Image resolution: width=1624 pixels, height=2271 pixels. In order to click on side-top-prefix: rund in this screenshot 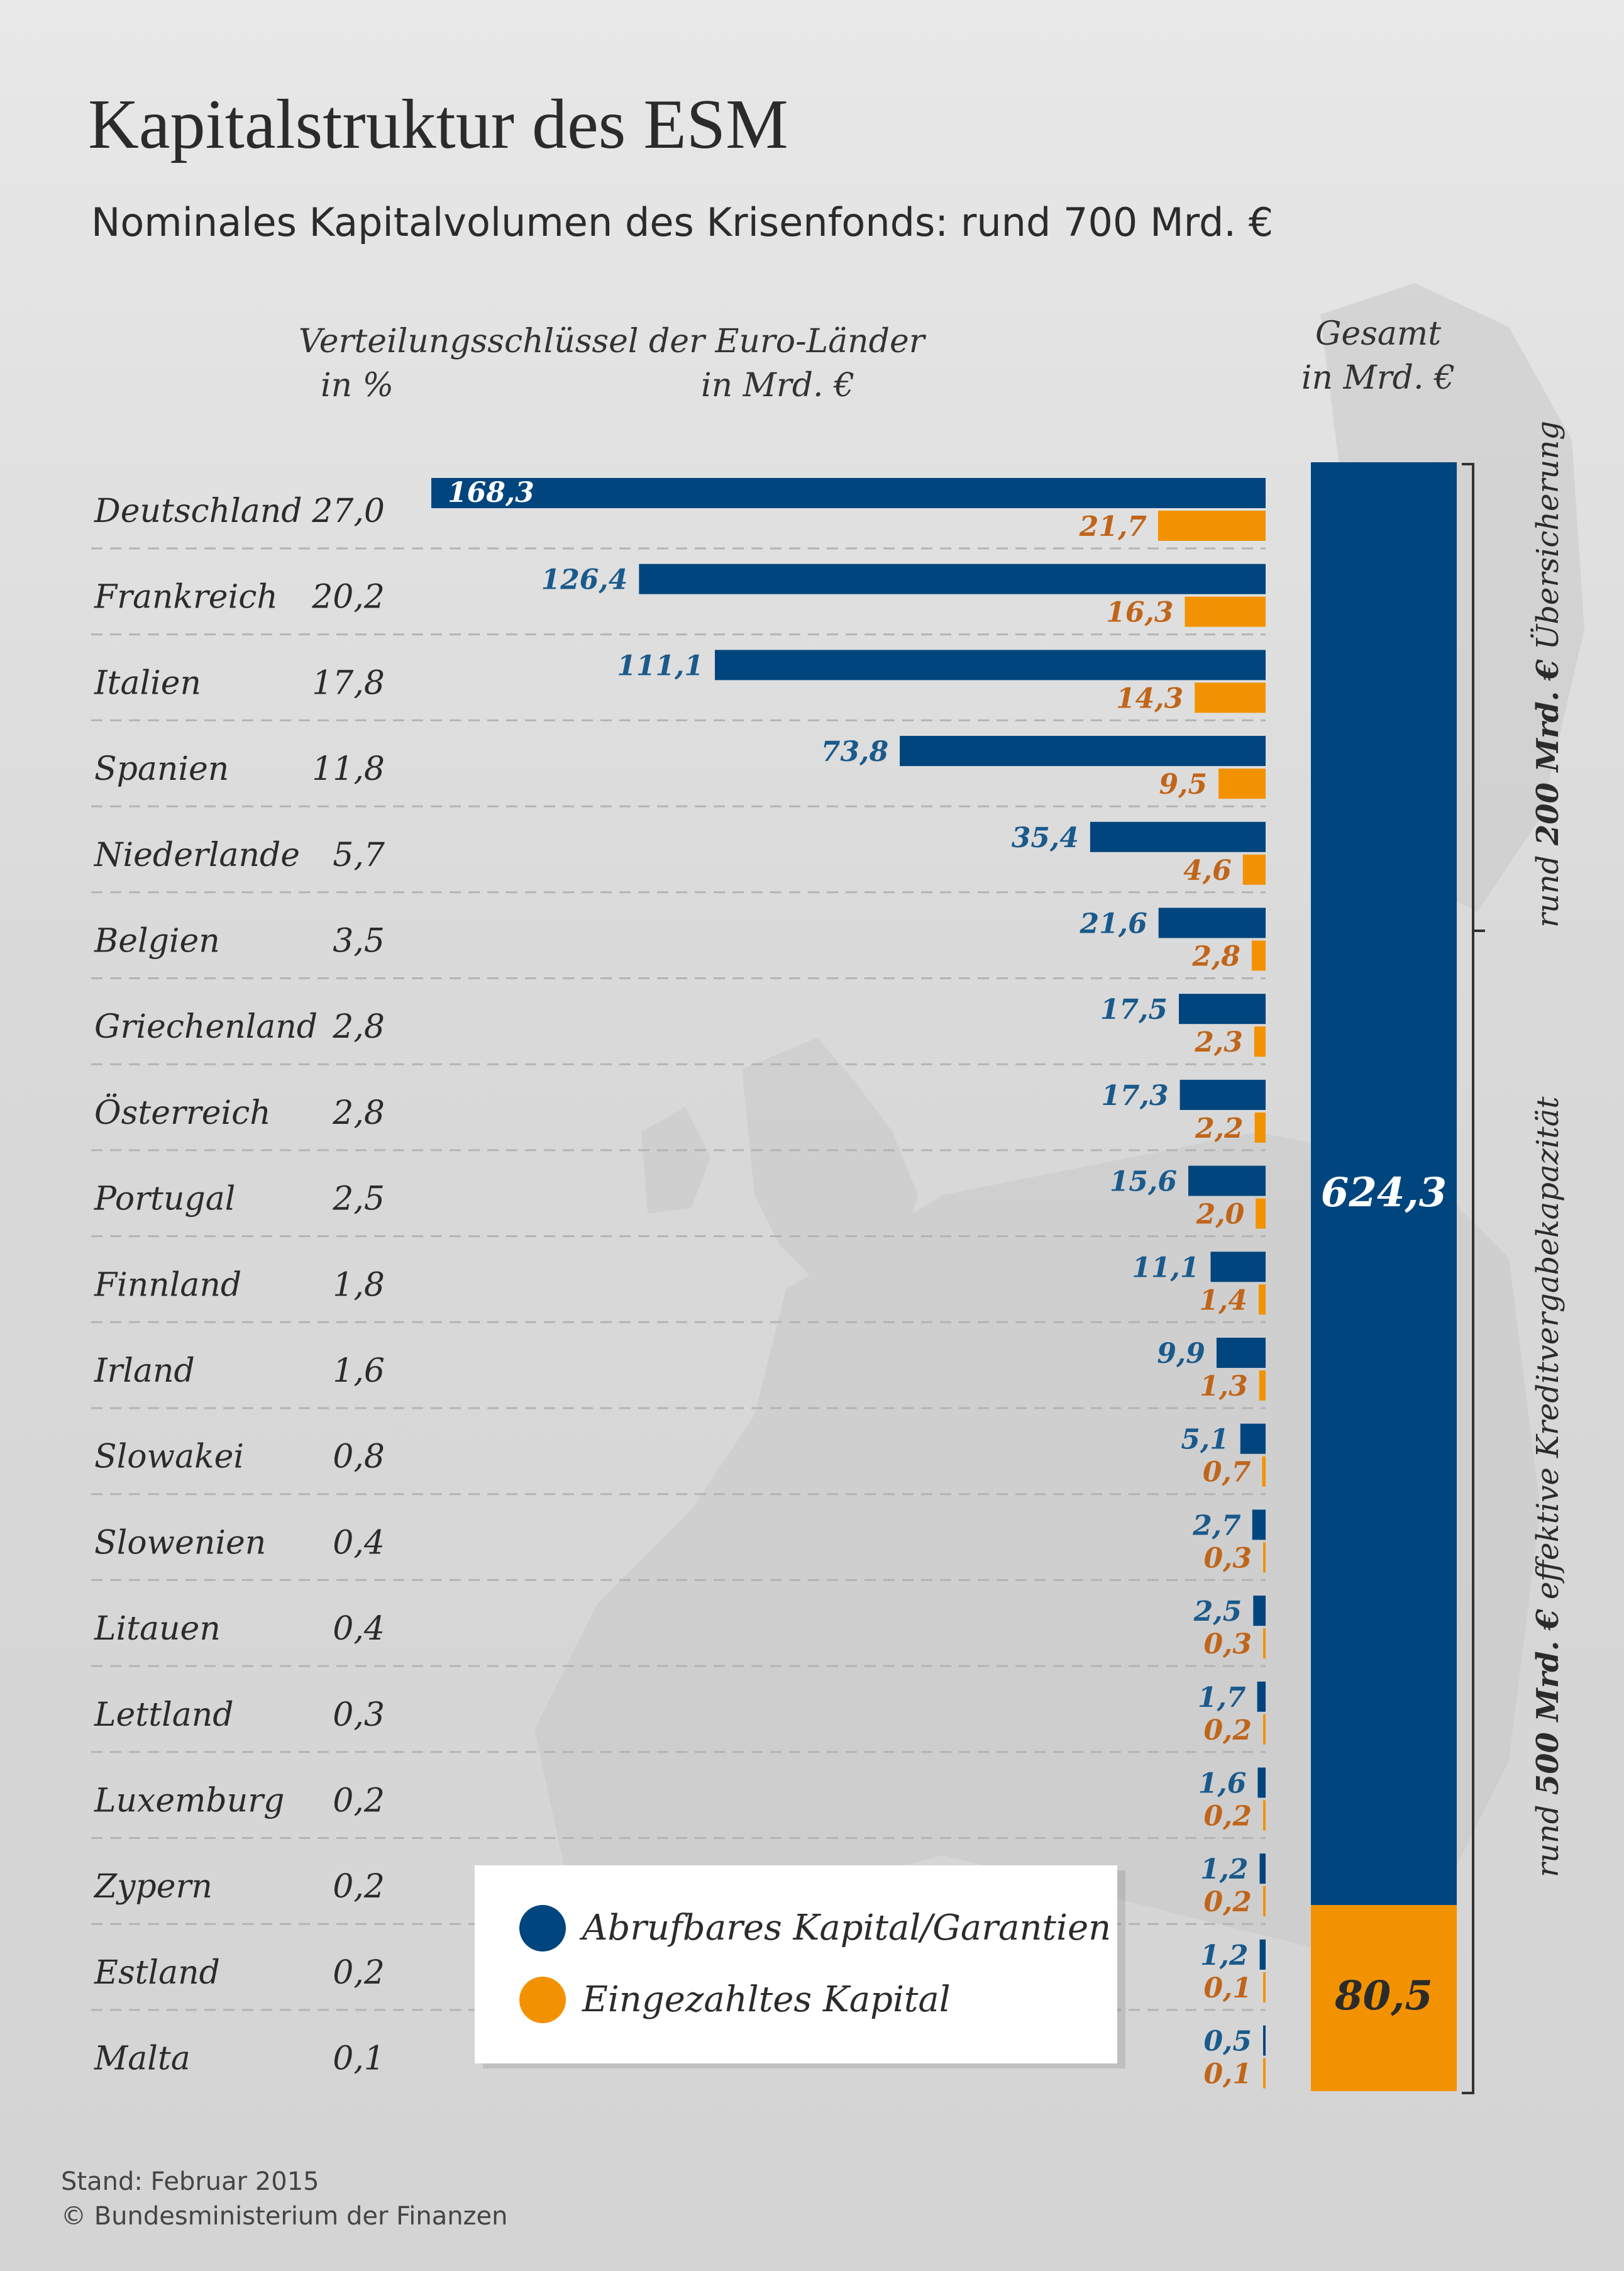, I will do `click(1548, 887)`.